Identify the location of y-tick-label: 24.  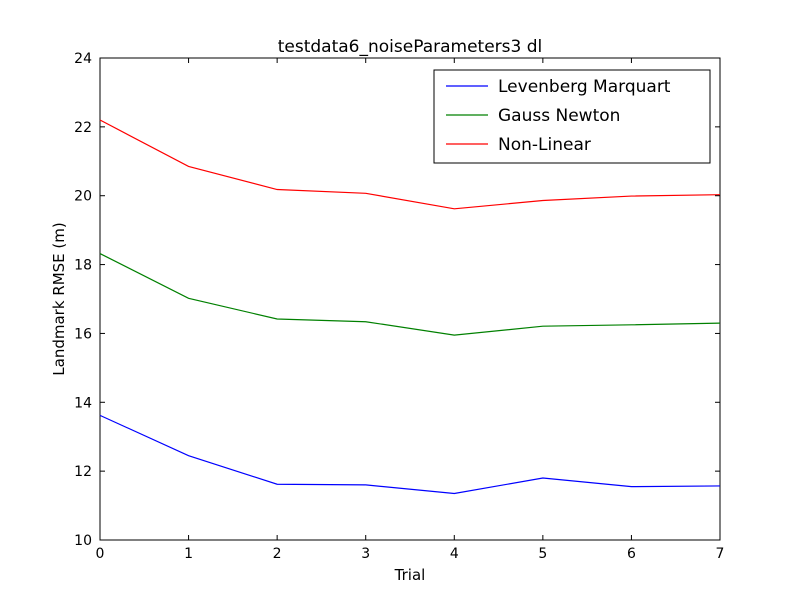
(83, 59).